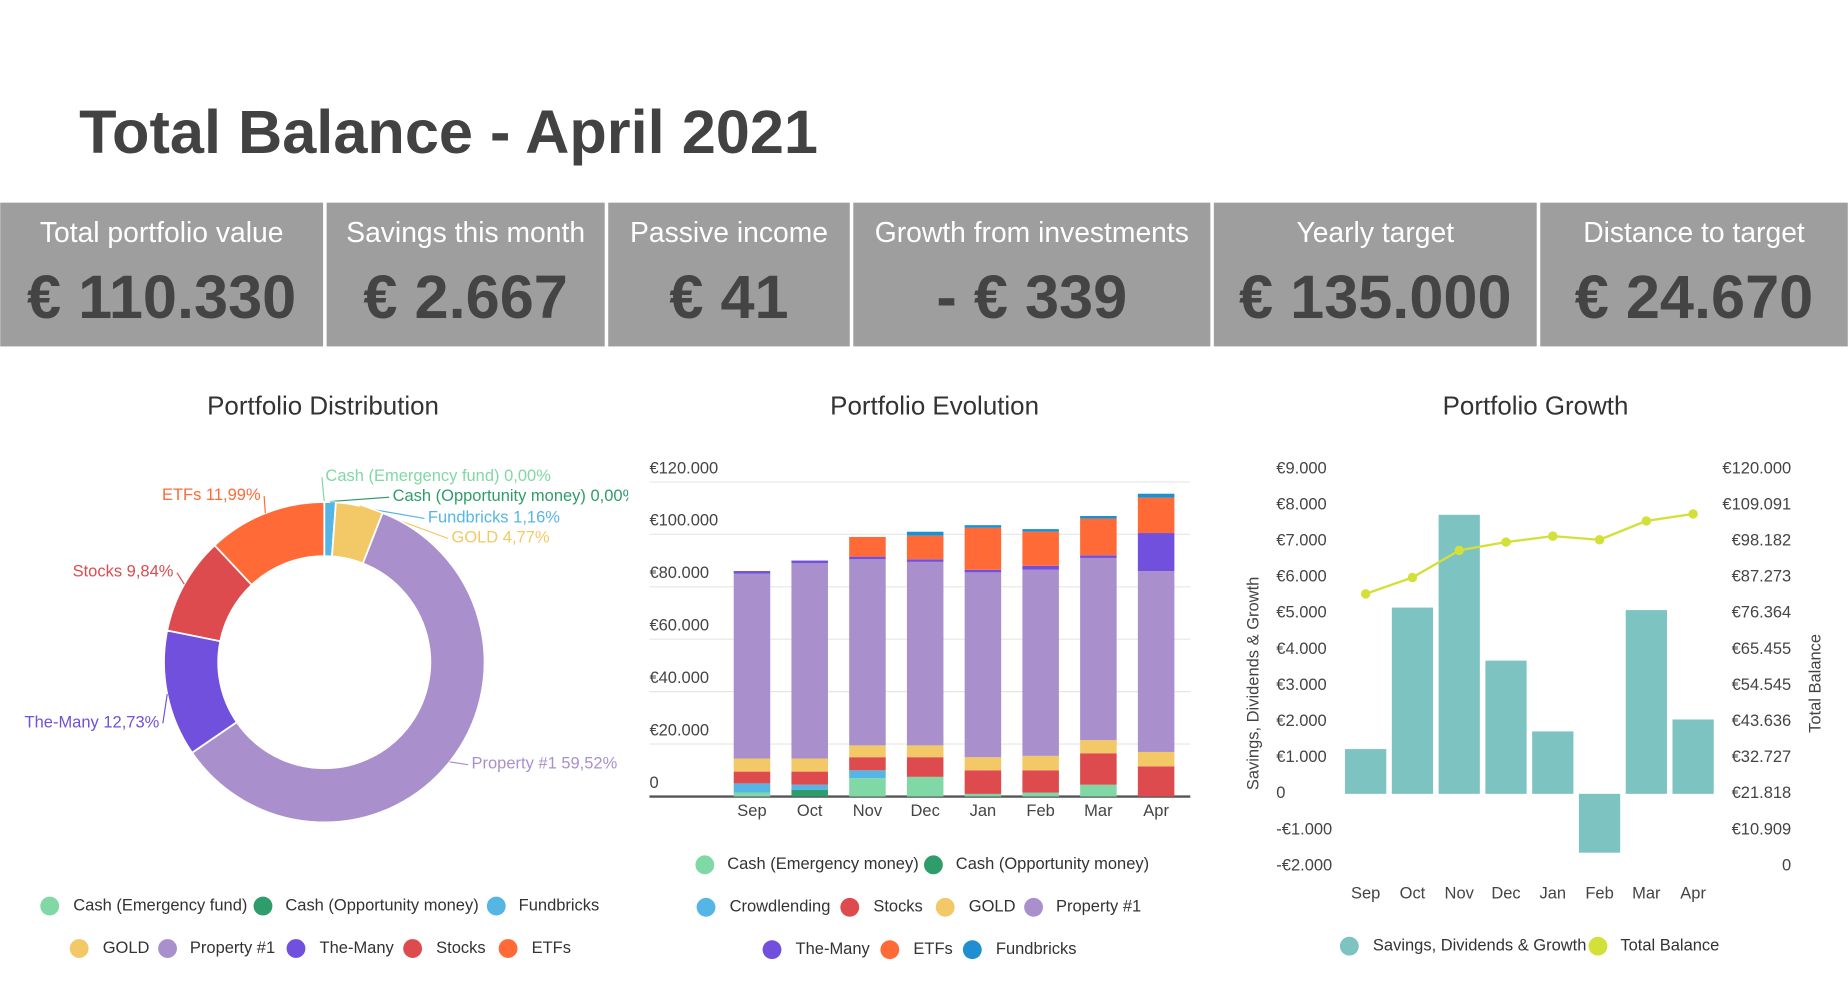 Image resolution: width=1848 pixels, height=998 pixels. Describe the element at coordinates (1301, 613) in the screenshot. I see `y-tick-label: €5.000` at that location.